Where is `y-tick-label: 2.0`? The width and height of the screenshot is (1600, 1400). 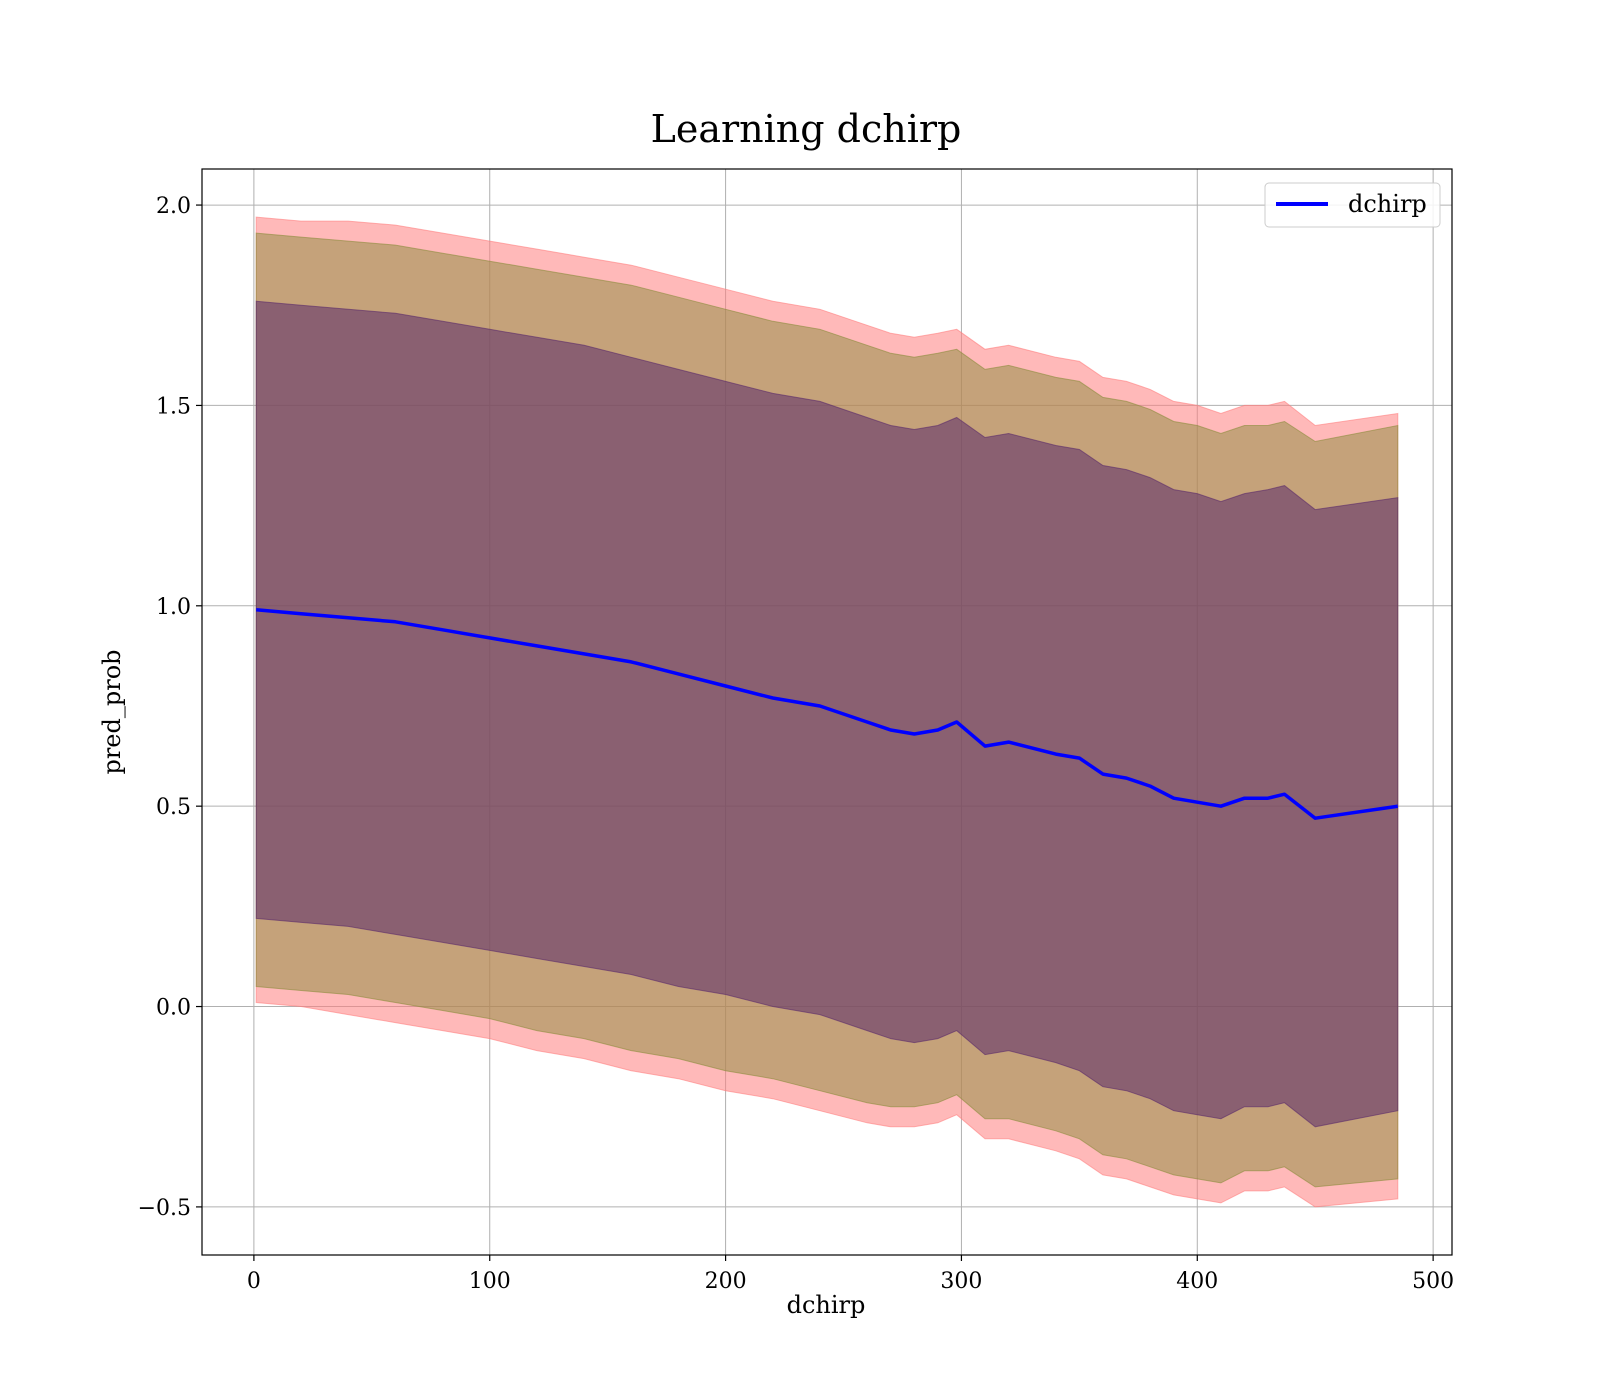 y-tick-label: 2.0 is located at coordinates (173, 206).